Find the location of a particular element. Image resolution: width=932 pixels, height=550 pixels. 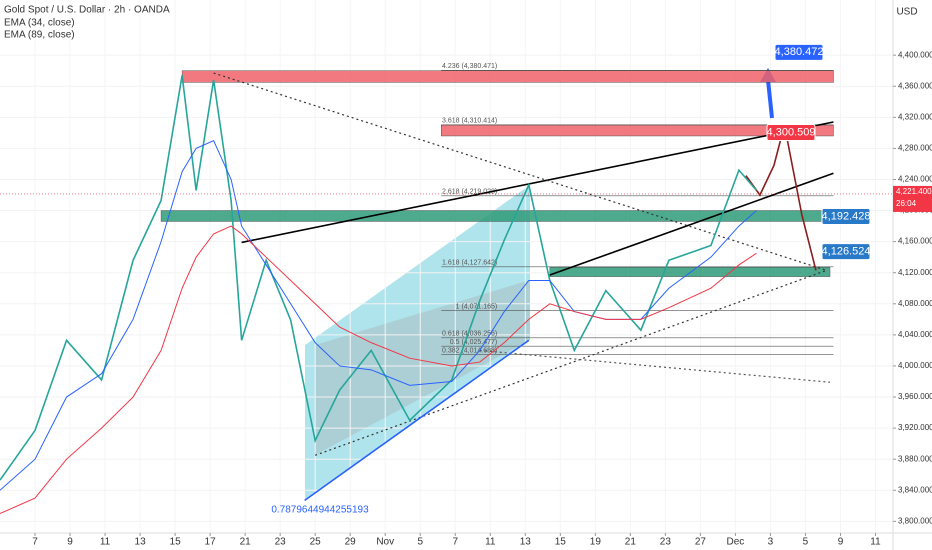

fib-label: 4.236 (4,380.471) is located at coordinates (469, 66).